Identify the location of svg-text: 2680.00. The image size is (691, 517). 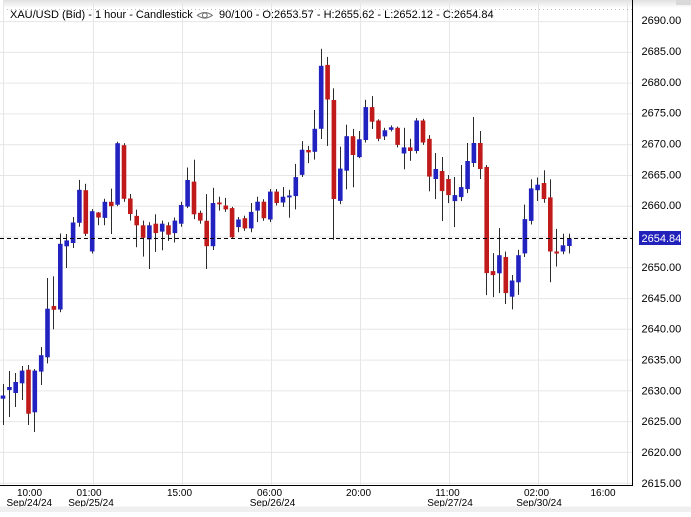
(662, 83).